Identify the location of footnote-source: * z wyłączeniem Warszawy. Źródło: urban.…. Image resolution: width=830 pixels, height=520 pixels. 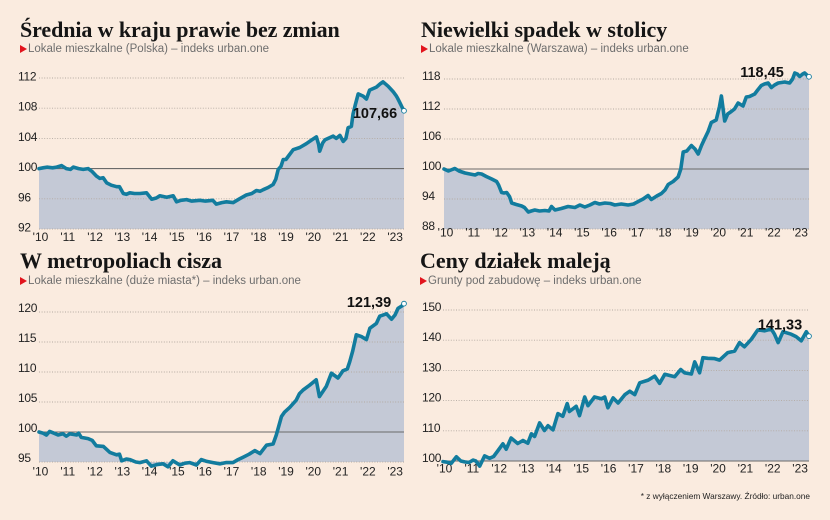
(725, 496).